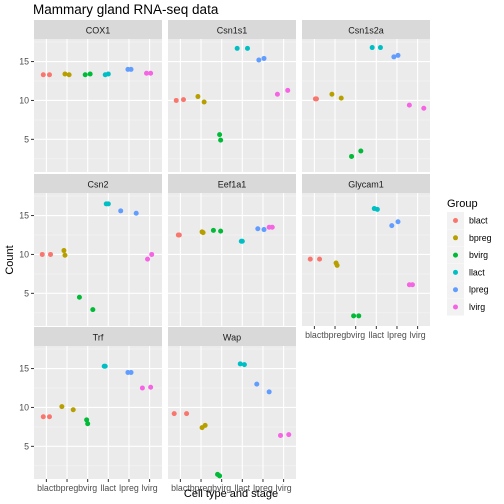 The image size is (504, 504). What do you see at coordinates (466, 307) in the screenshot?
I see `legend-item-lvirg: lvirg` at bounding box center [466, 307].